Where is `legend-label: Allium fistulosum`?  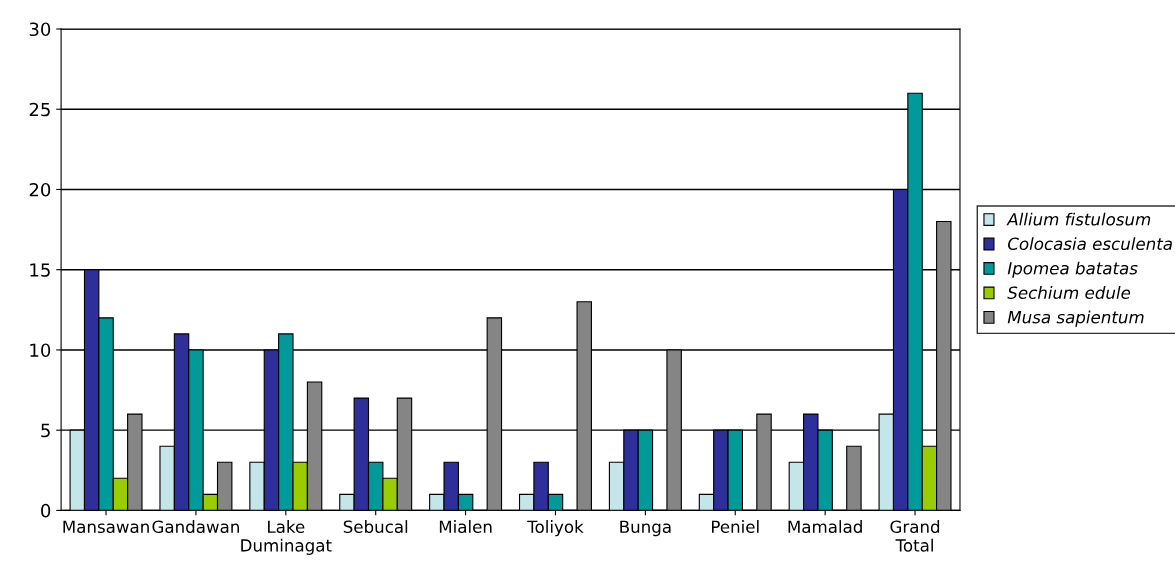
legend-label: Allium fistulosum is located at coordinates (1078, 219).